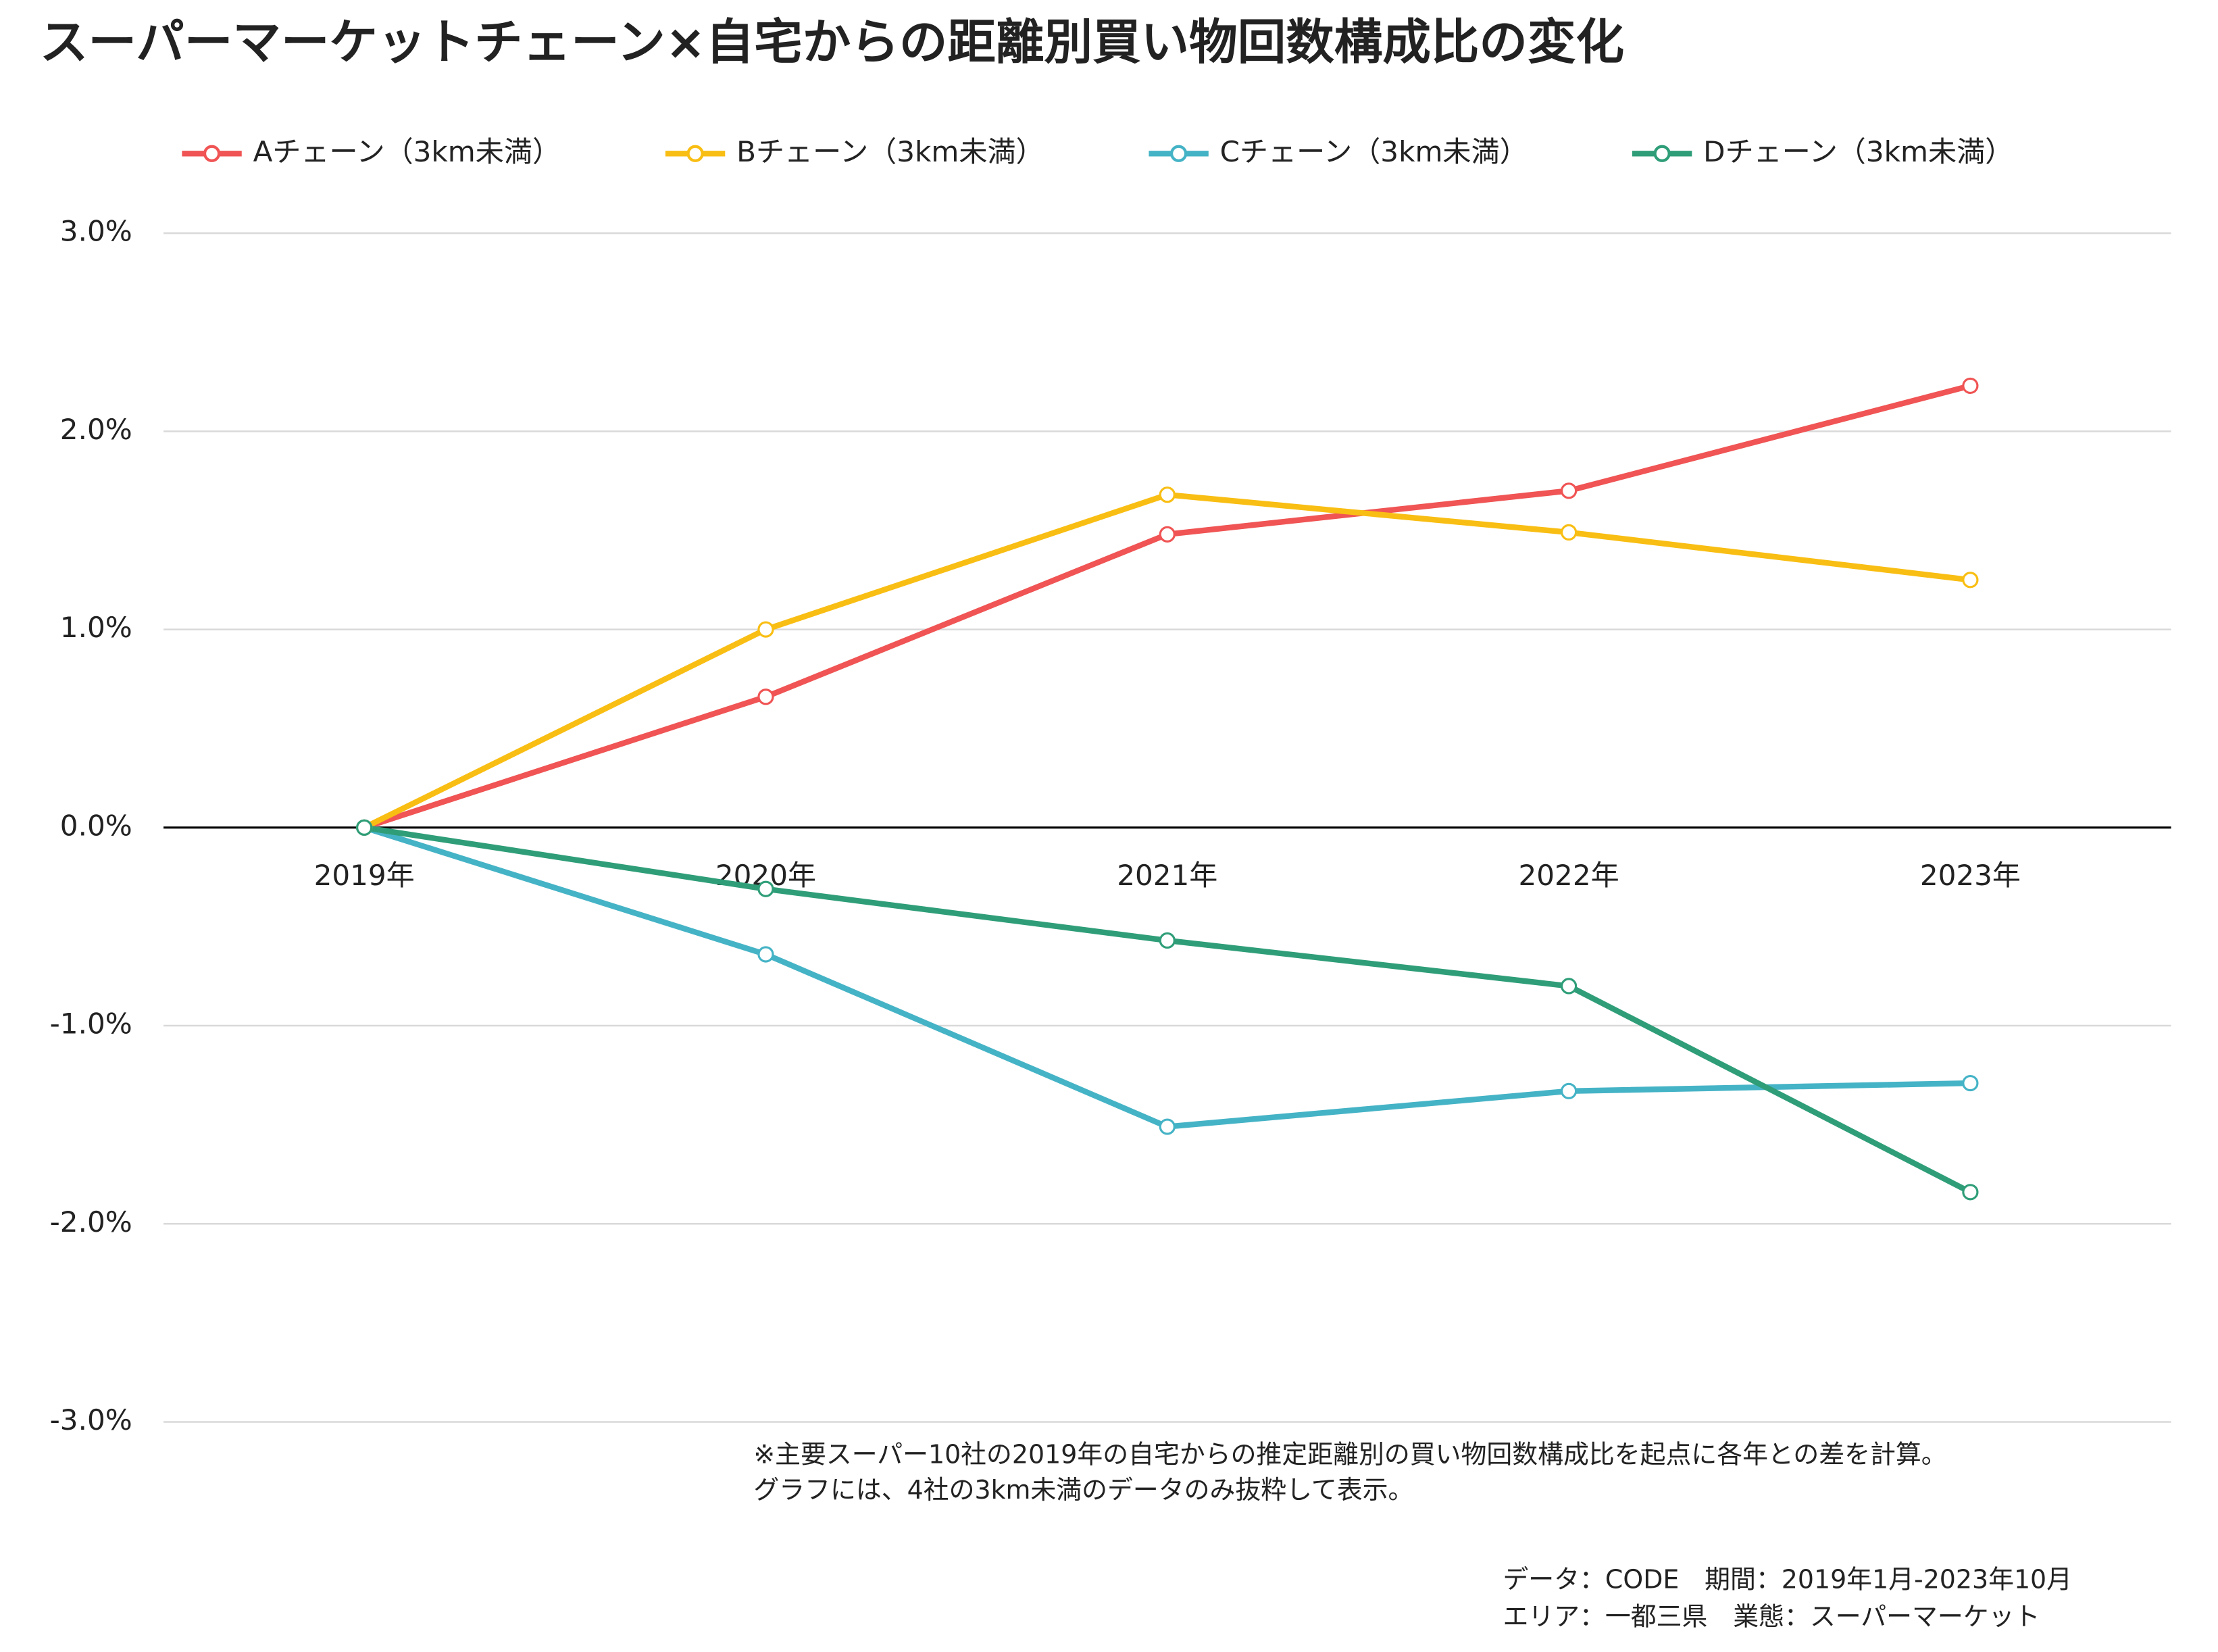 This screenshot has width=2218, height=1652. Describe the element at coordinates (91, 1024) in the screenshot. I see `y-tick-label: -1.0%` at that location.